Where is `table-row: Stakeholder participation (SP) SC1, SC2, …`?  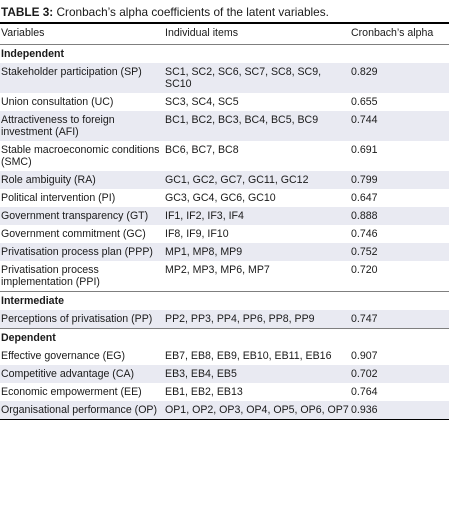 table-row: Stakeholder participation (SP) SC1, SC2, … is located at coordinates (224, 78).